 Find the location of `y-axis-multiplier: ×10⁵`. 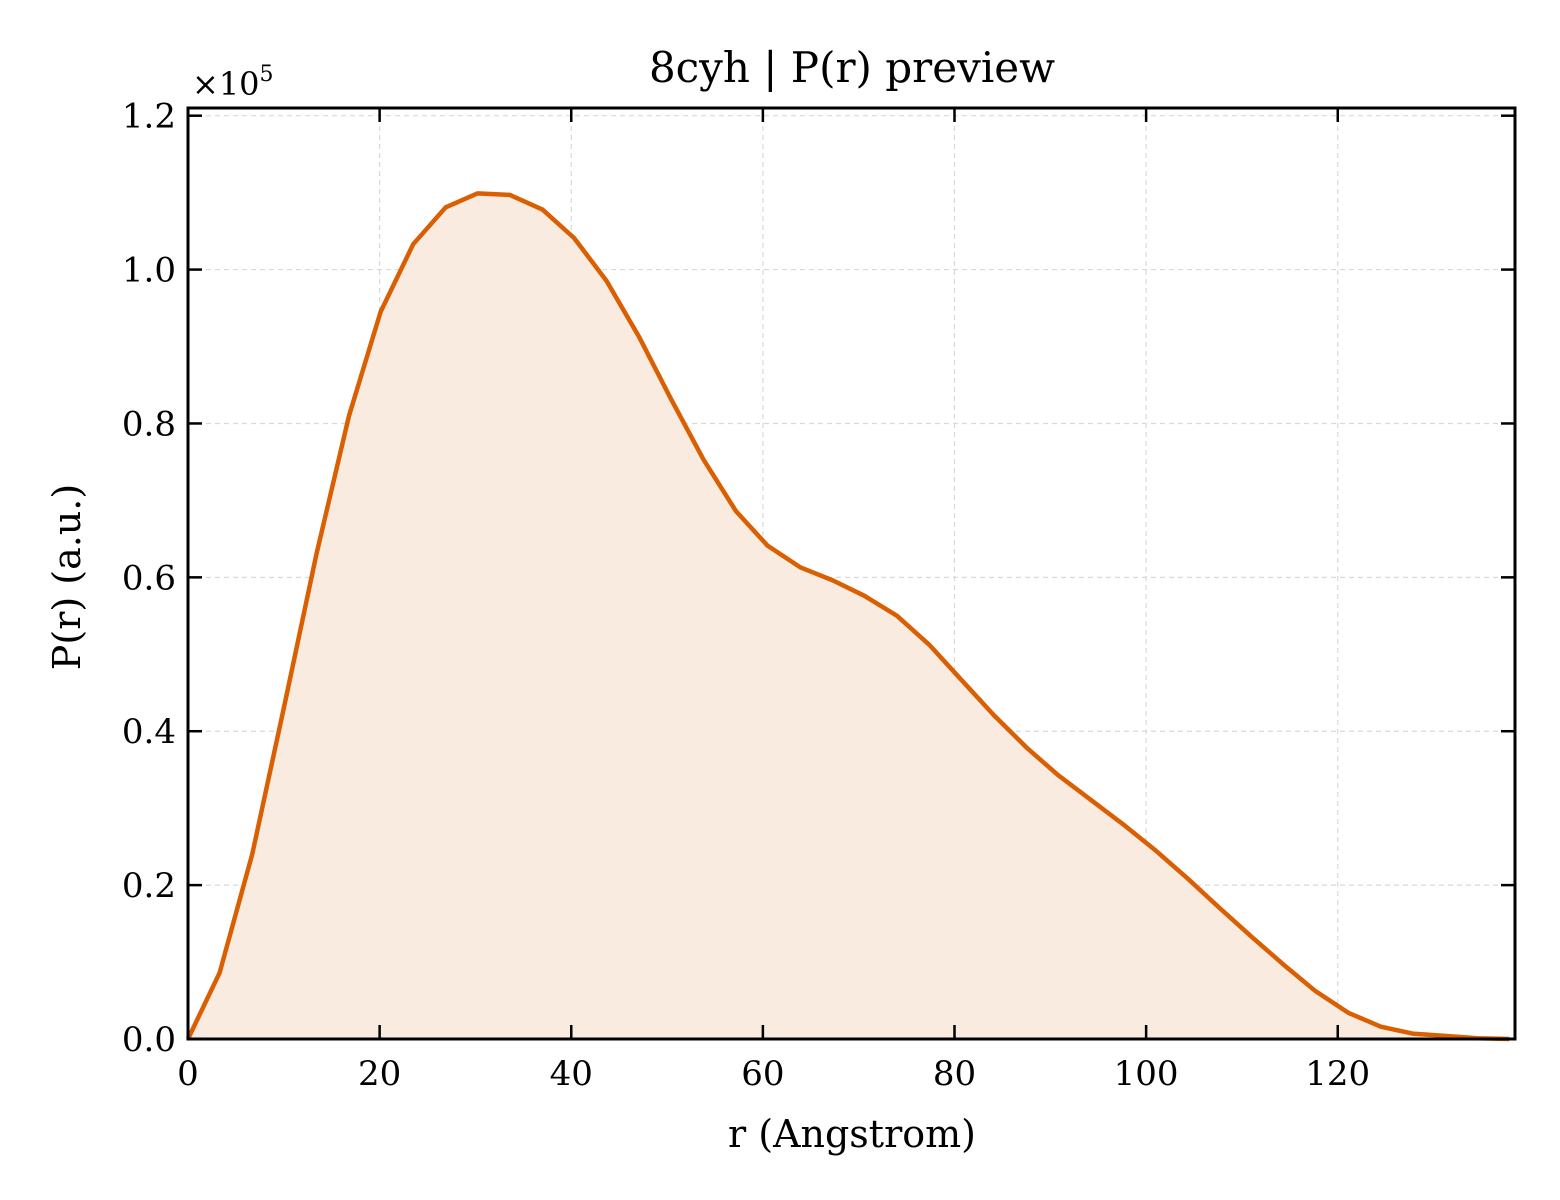

y-axis-multiplier: ×10⁵ is located at coordinates (233, 82).